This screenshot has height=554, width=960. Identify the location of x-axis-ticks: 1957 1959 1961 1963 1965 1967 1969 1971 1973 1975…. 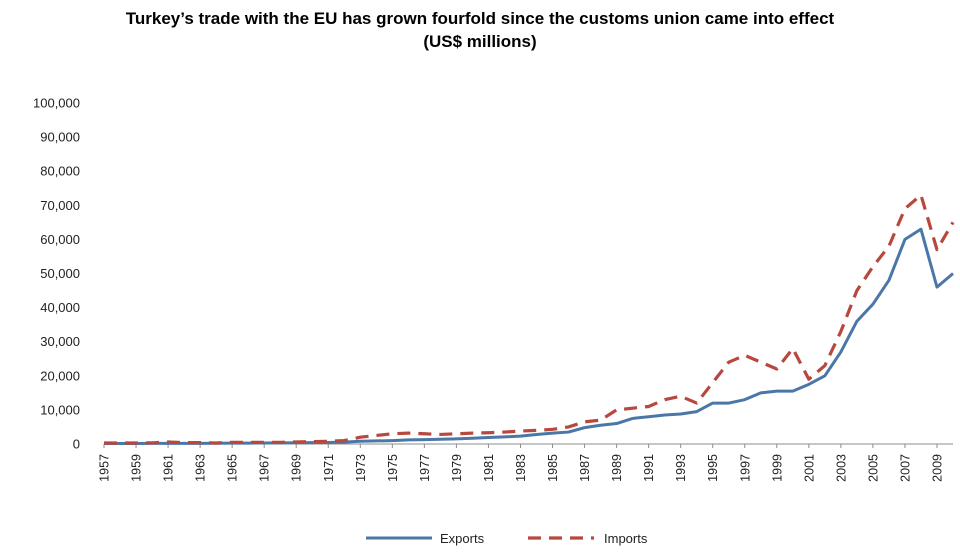
(521, 463).